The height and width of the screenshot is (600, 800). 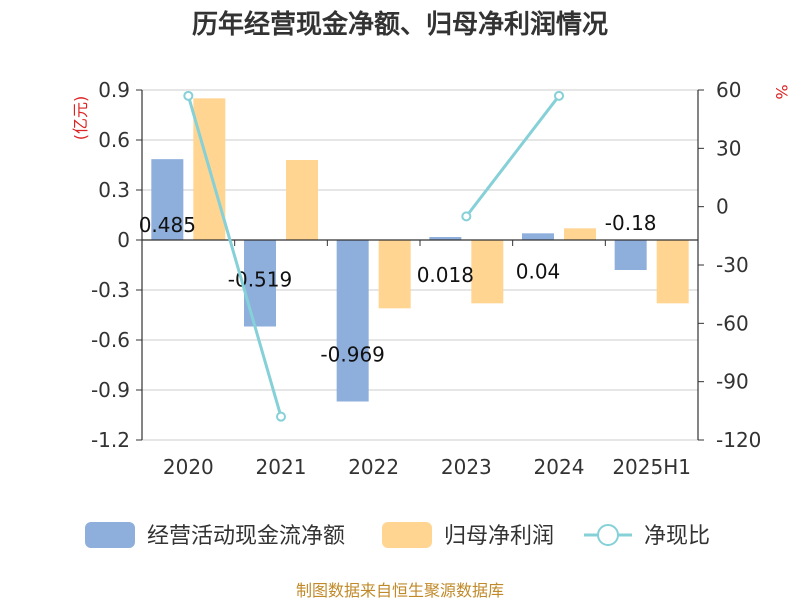 I want to click on left-tick-label: 0, so click(x=123, y=240).